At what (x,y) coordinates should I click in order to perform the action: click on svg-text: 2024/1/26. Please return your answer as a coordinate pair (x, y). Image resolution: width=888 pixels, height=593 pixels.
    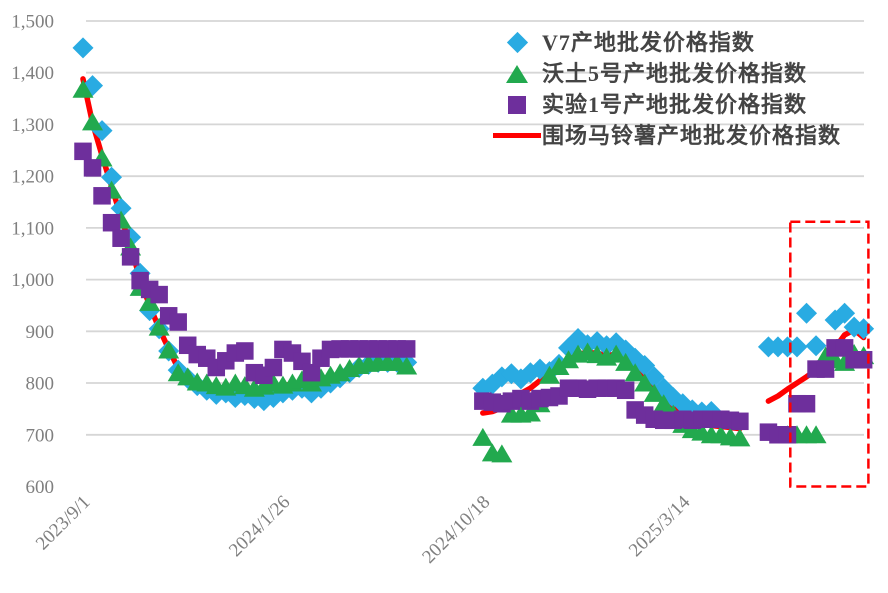
    Looking at the image, I should click on (259, 526).